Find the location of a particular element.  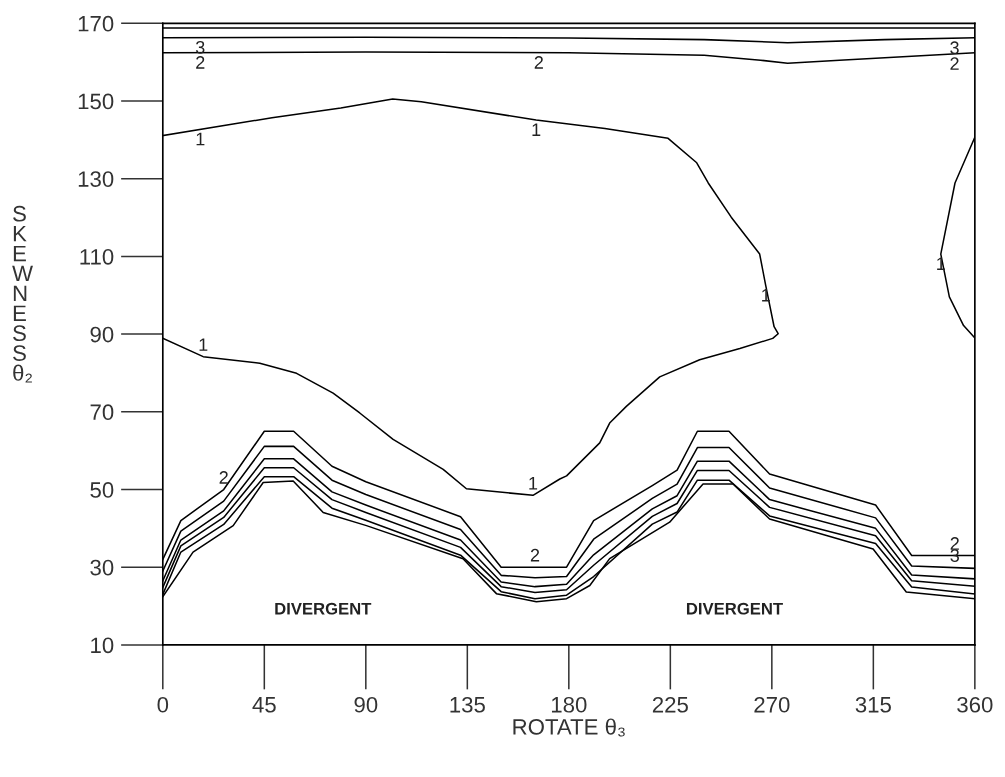

x-tick-label: 0 is located at coordinates (163, 704).